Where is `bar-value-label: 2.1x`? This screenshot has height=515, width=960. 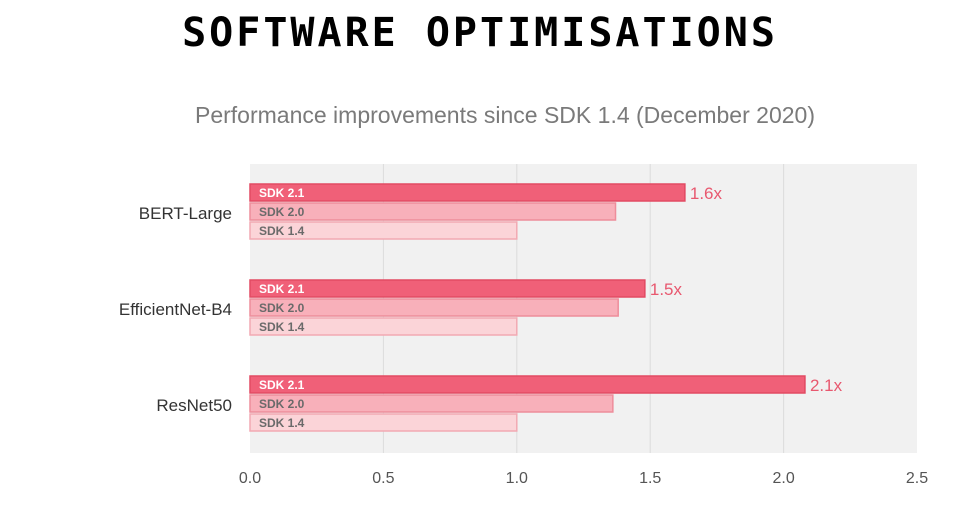 bar-value-label: 2.1x is located at coordinates (826, 385).